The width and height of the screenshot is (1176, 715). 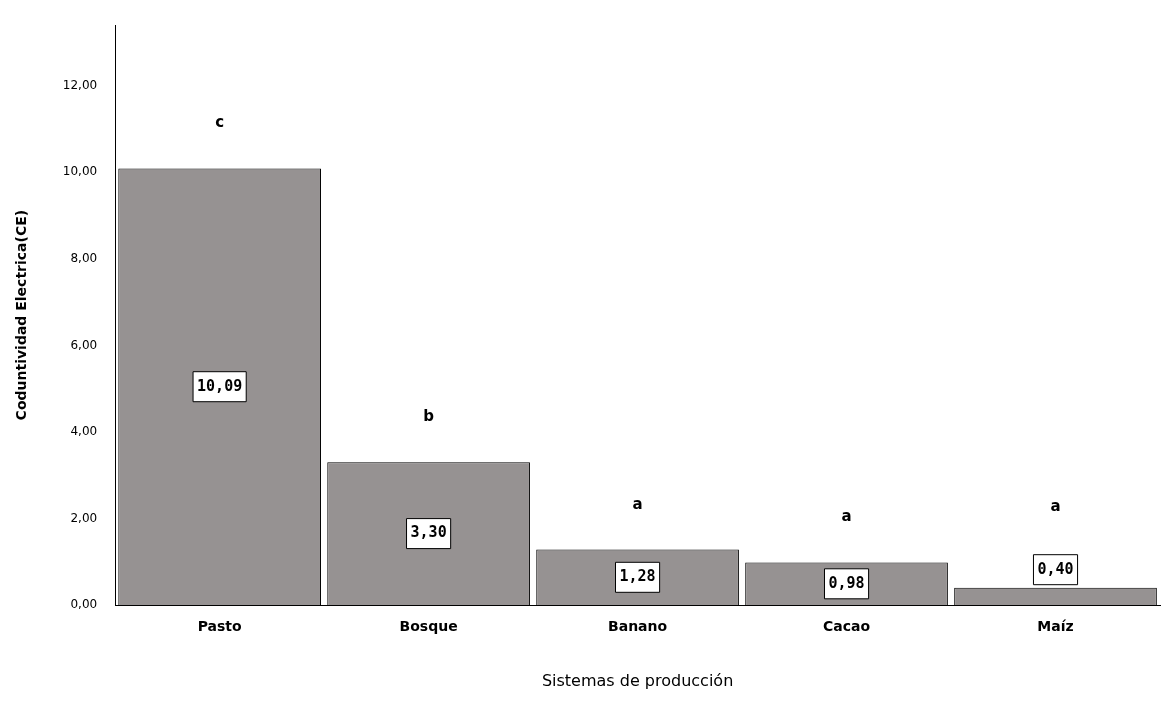 What do you see at coordinates (84, 344) in the screenshot?
I see `y-tick-label: 6,00` at bounding box center [84, 344].